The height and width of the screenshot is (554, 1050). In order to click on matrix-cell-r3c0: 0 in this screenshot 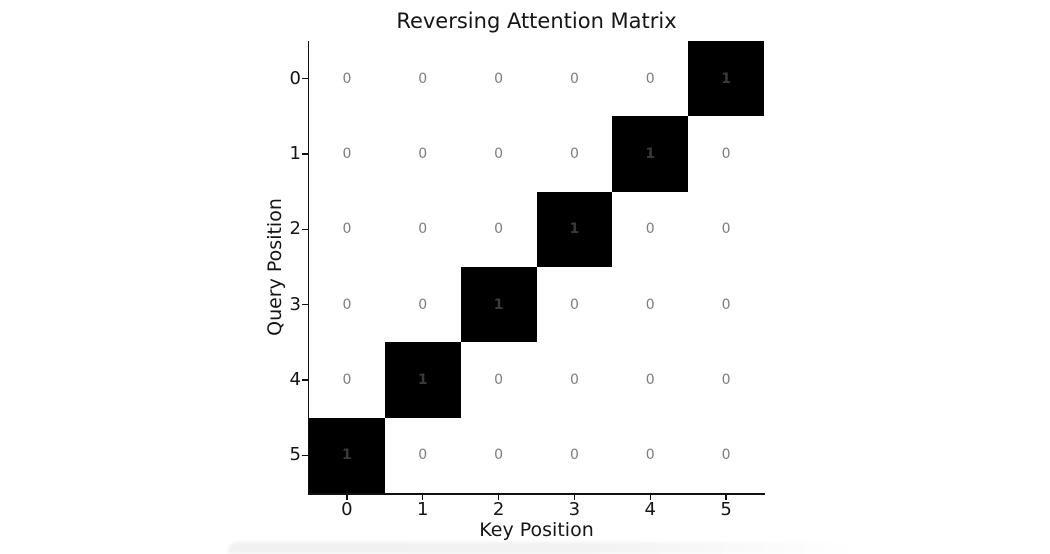, I will do `click(347, 305)`.